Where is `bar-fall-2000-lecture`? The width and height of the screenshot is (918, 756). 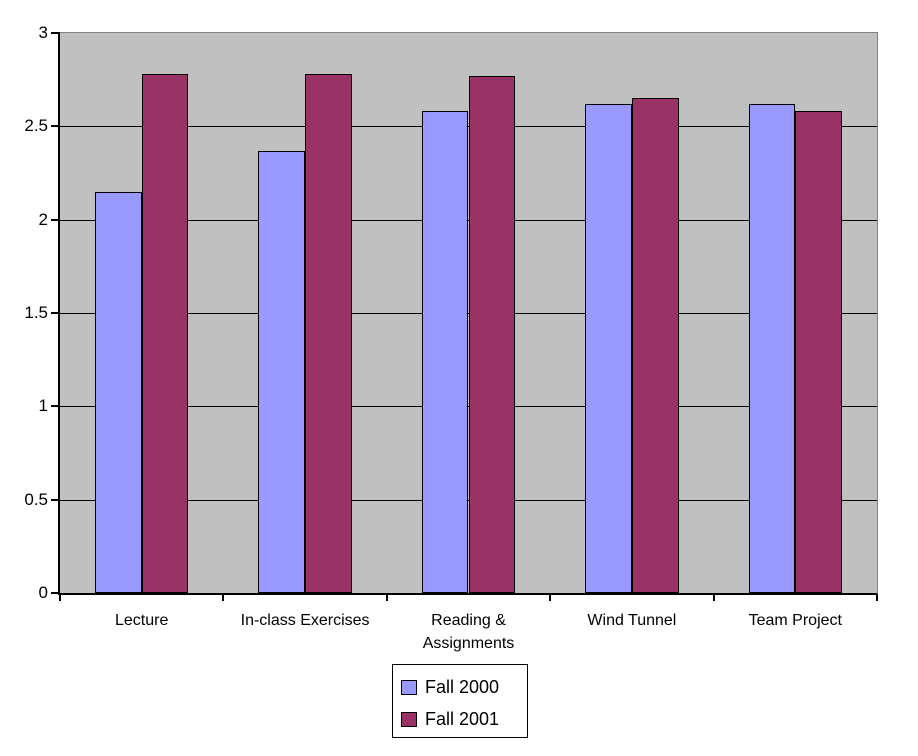
bar-fall-2000-lecture is located at coordinates (118, 392).